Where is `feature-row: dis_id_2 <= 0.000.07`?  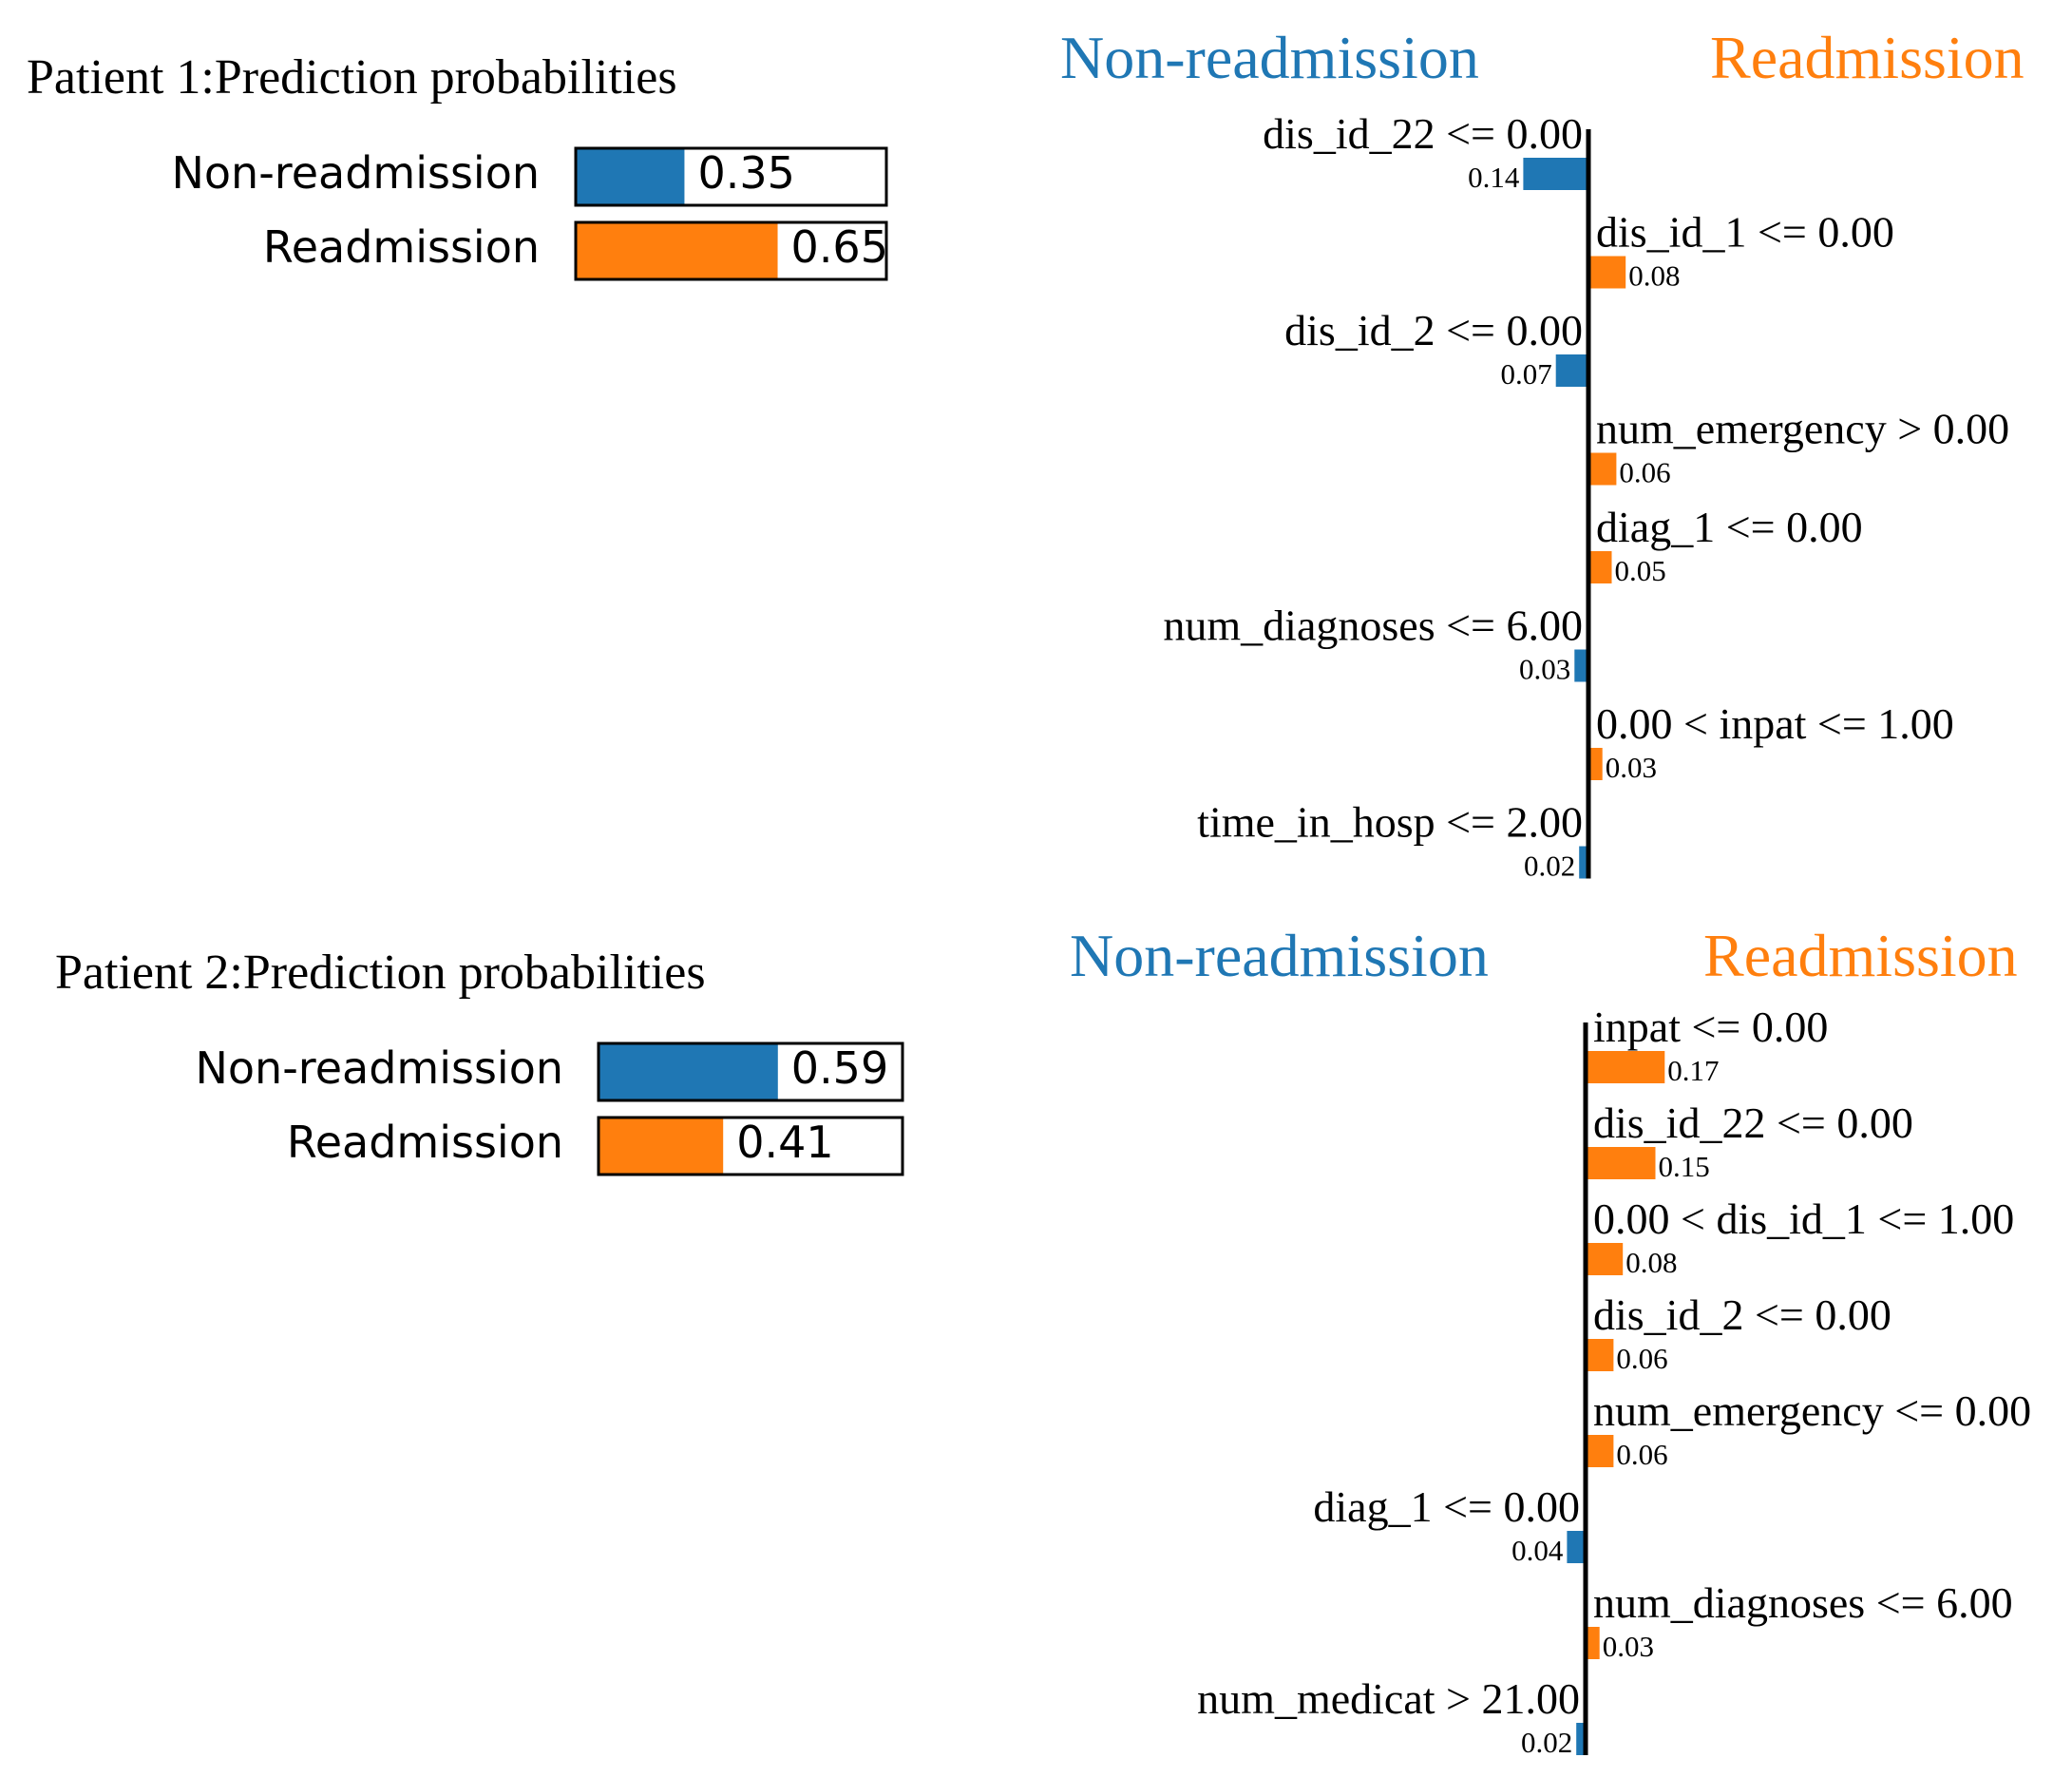
feature-row: dis_id_2 <= 0.000.07 is located at coordinates (1436, 348).